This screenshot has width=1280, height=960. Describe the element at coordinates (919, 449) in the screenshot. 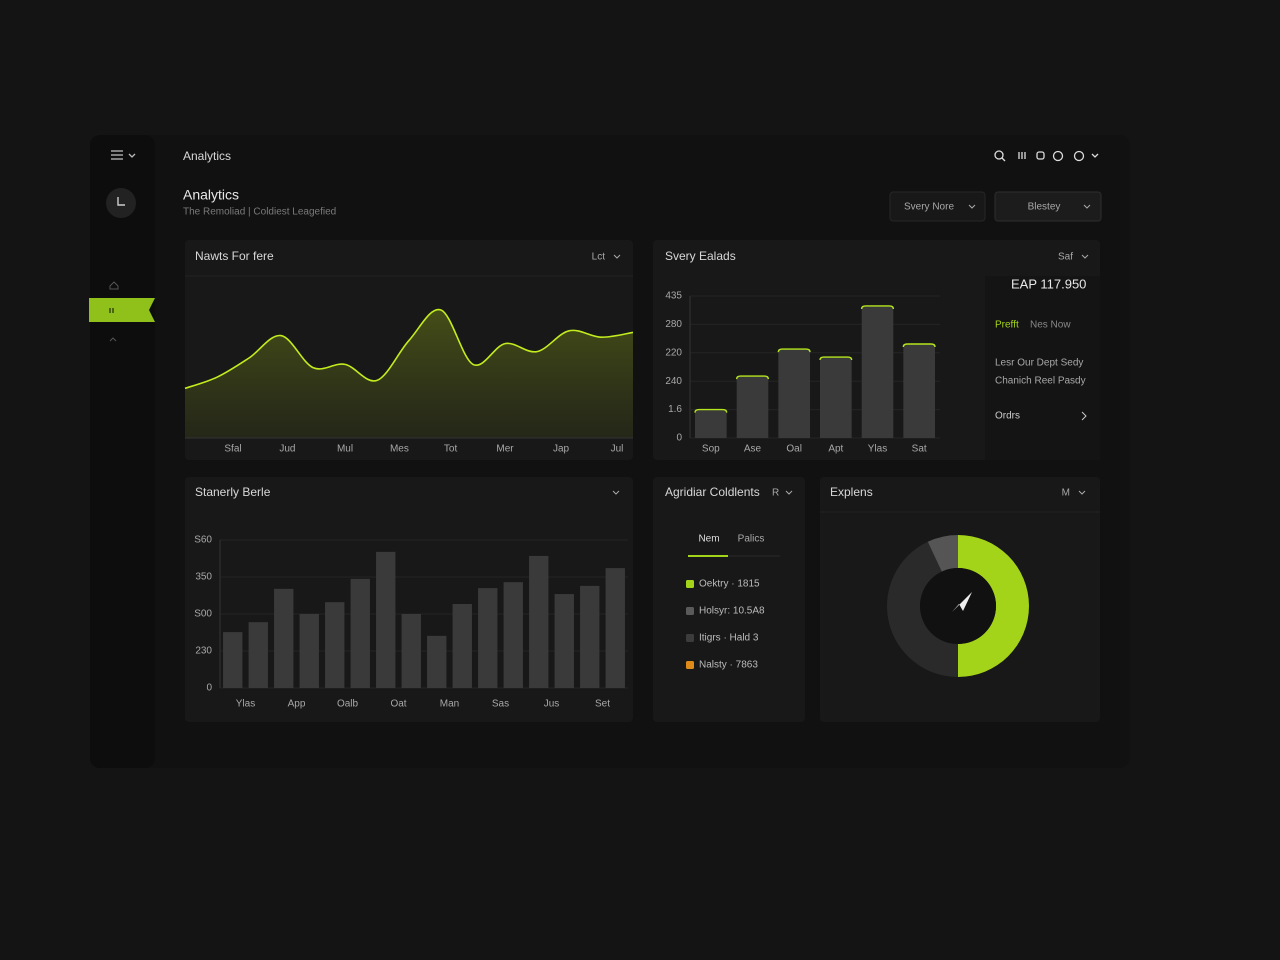

I see `x-tick-label: Sat` at that location.